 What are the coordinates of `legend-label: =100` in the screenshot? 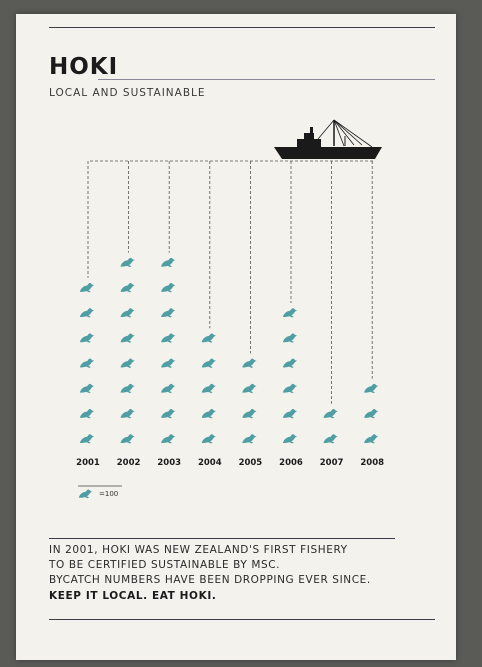 It's located at (109, 494).